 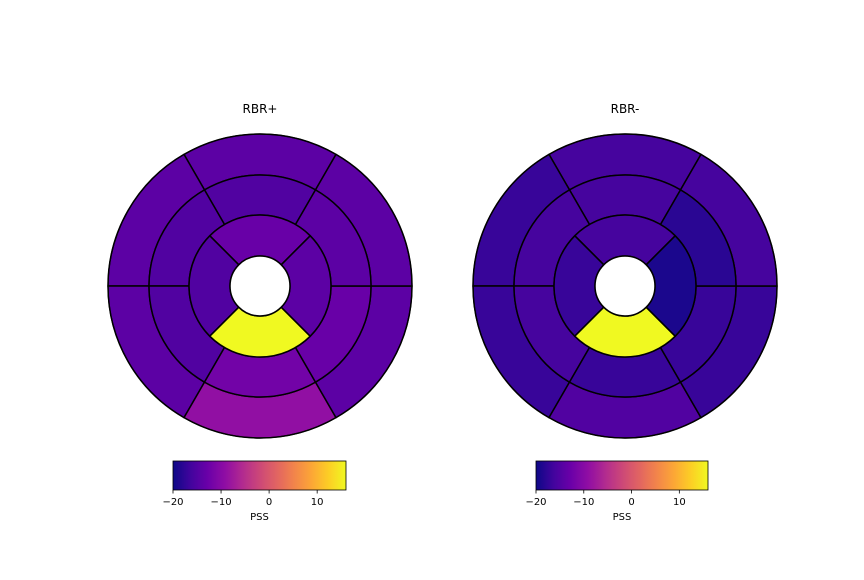 I want to click on plot-title-left: RBR+, so click(x=260, y=109).